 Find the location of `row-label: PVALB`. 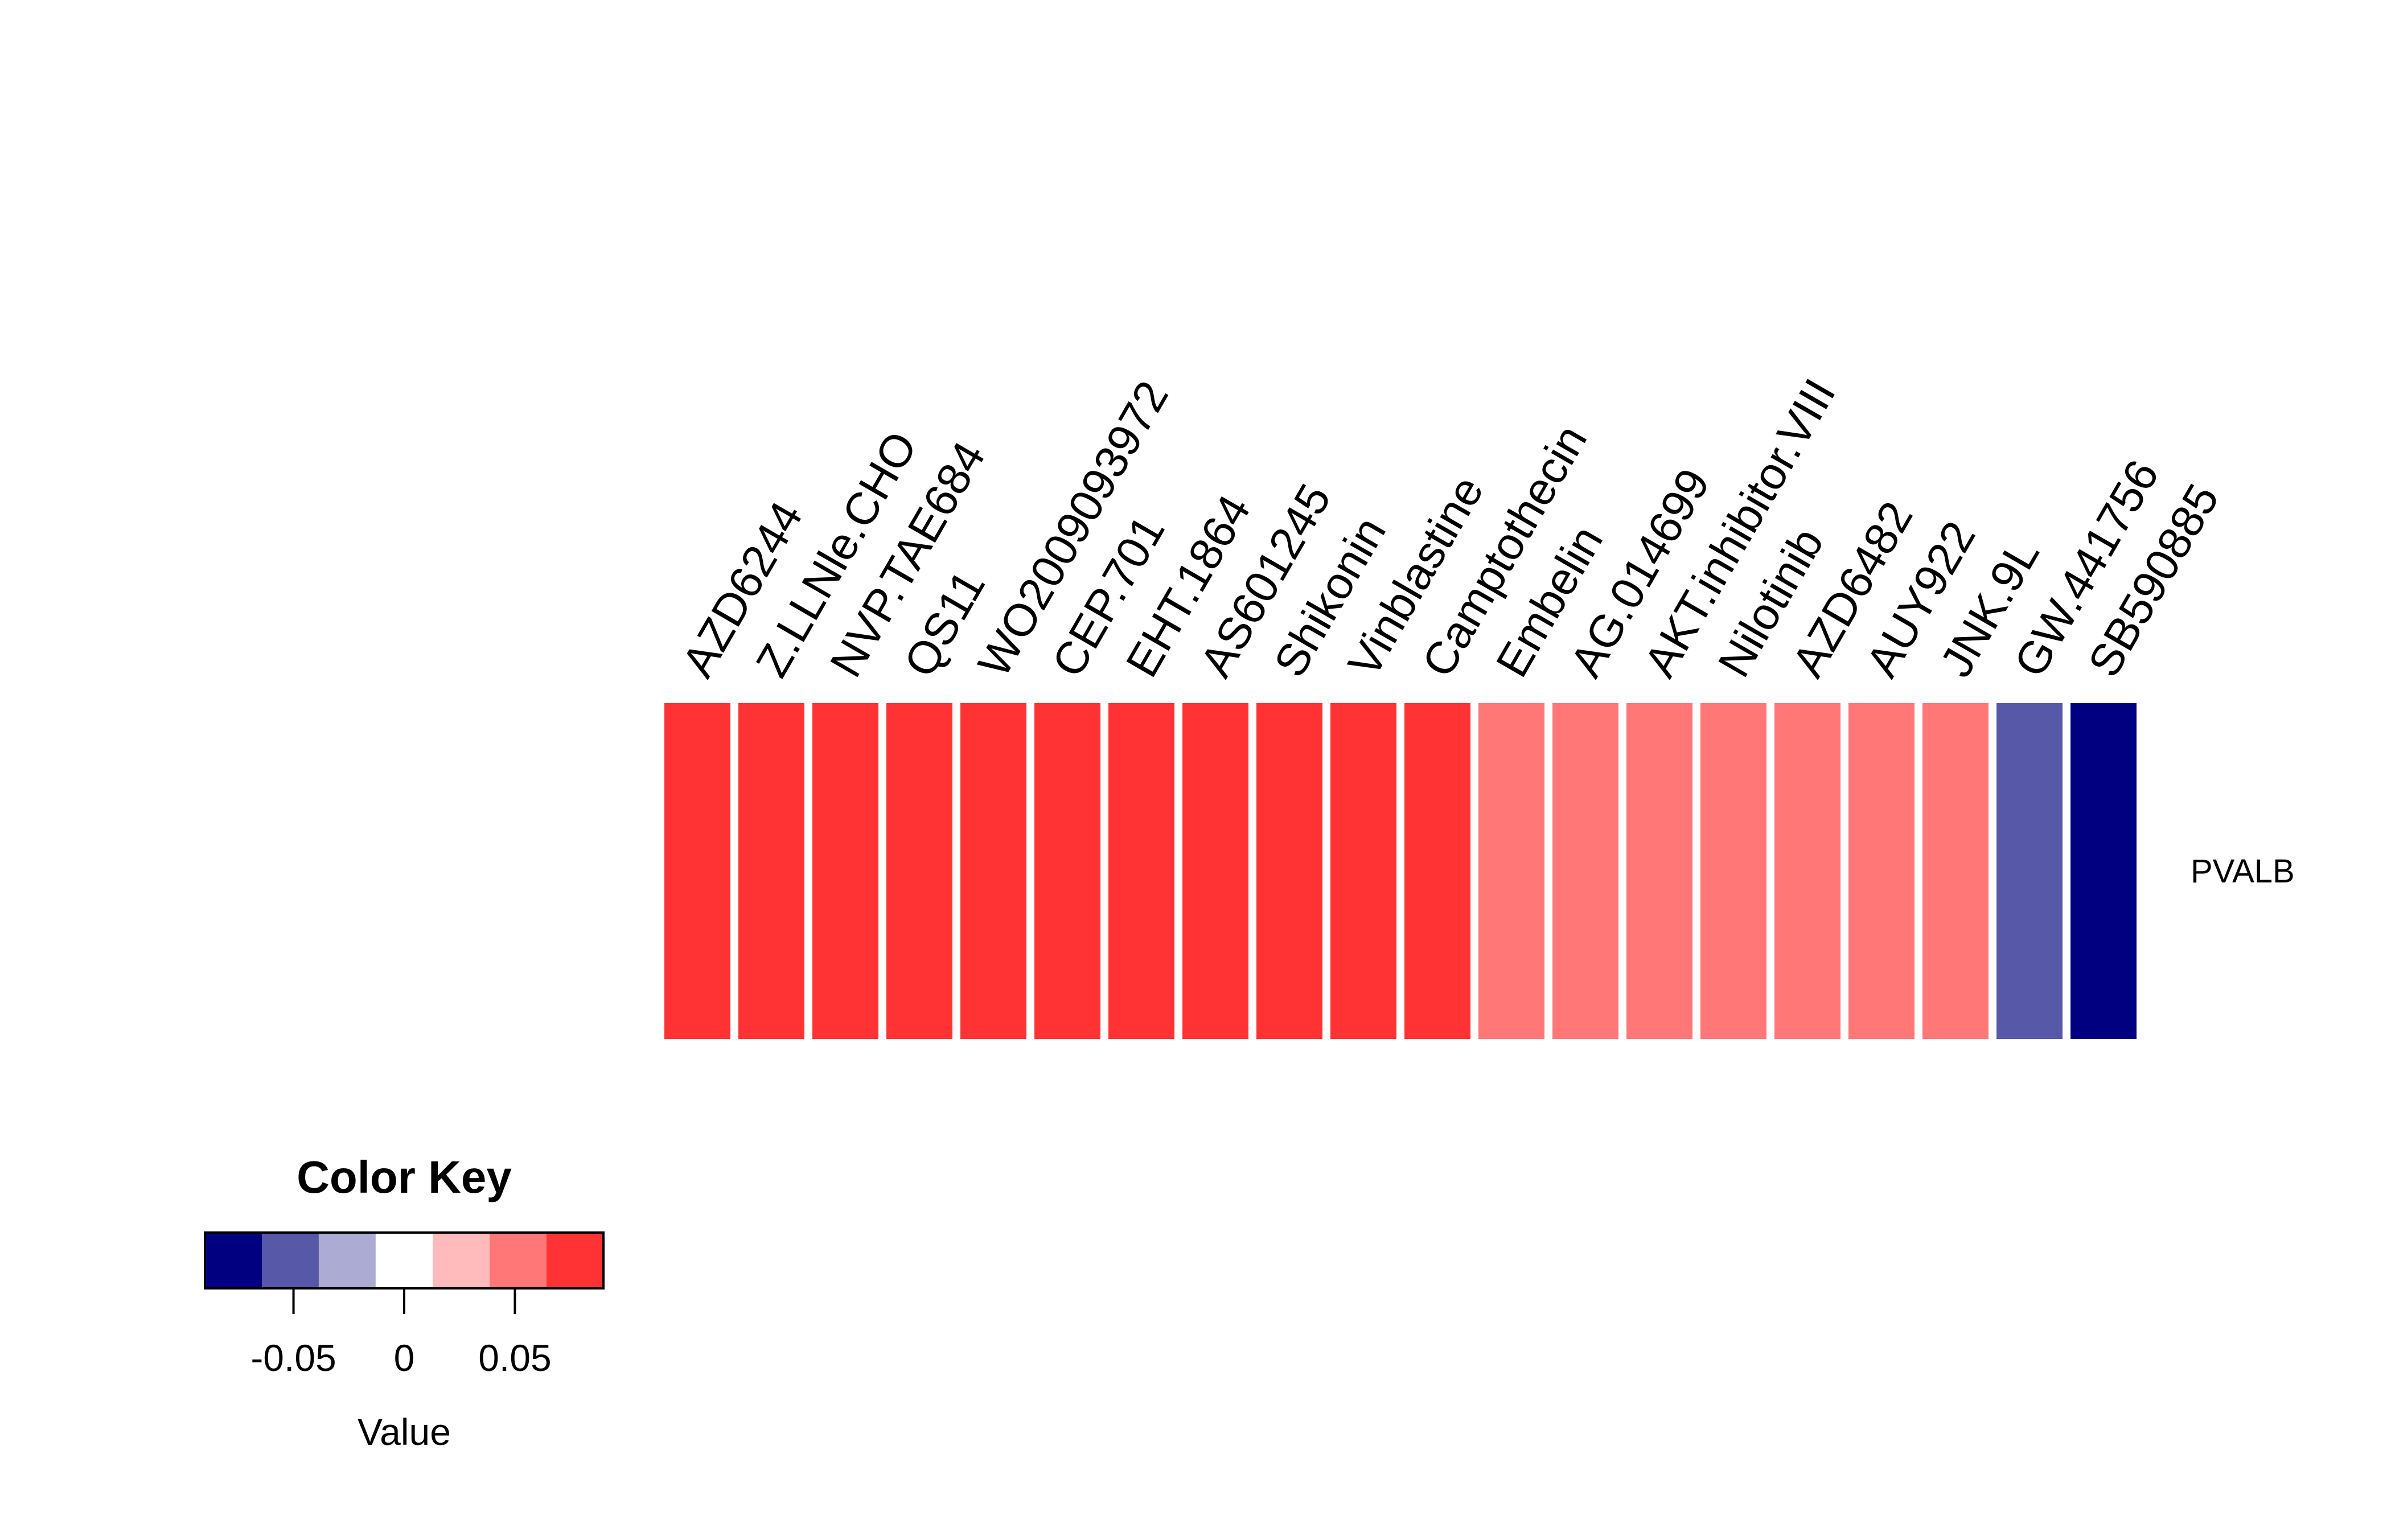

row-label: PVALB is located at coordinates (2243, 871).